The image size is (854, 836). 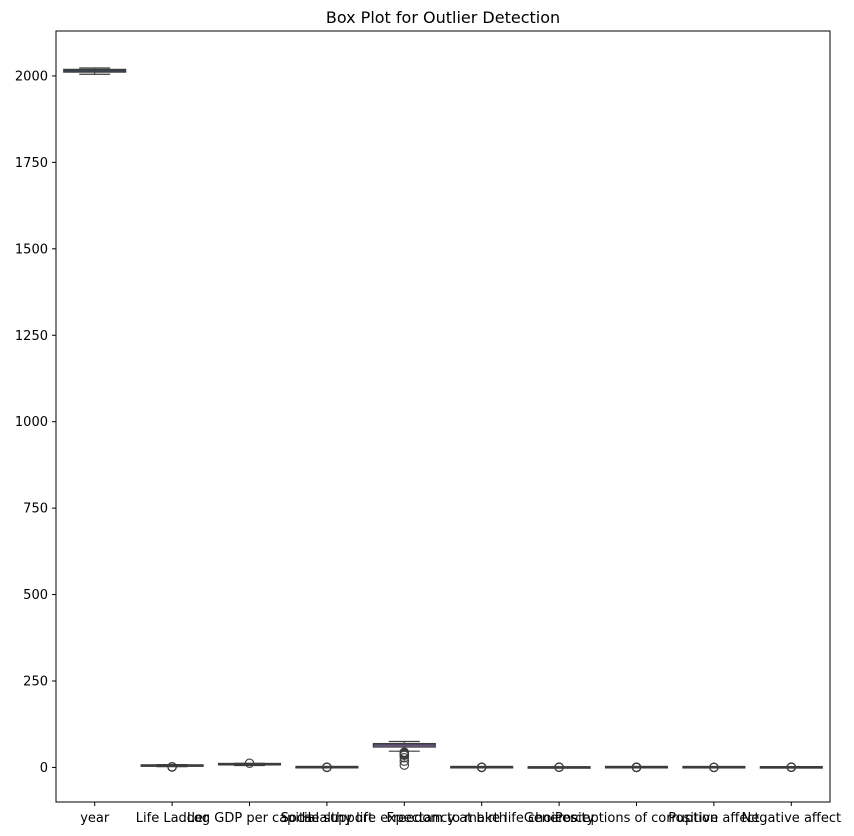 I want to click on x-tick-label: Freedom to make life choices, so click(x=481, y=818).